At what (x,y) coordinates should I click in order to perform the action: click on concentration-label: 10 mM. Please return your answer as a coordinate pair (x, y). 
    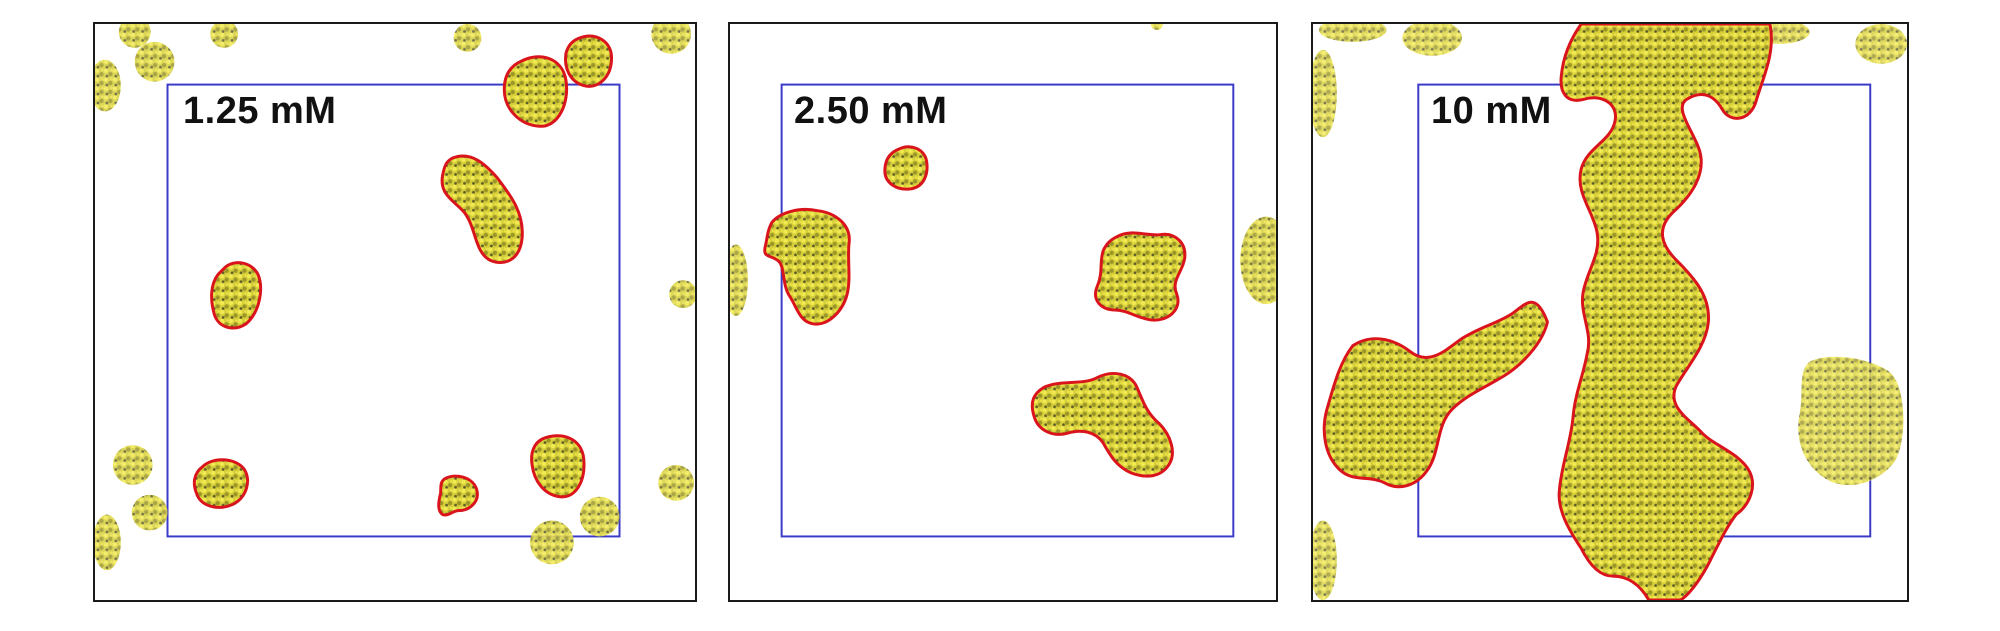
    Looking at the image, I should click on (1491, 111).